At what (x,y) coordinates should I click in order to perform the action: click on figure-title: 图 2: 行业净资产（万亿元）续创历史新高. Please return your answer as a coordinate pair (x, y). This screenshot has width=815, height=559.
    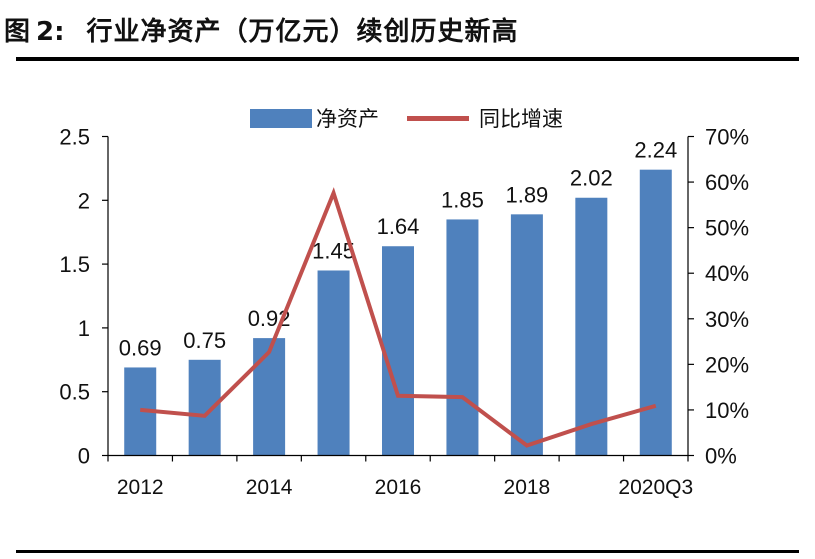
    Looking at the image, I should click on (261, 32).